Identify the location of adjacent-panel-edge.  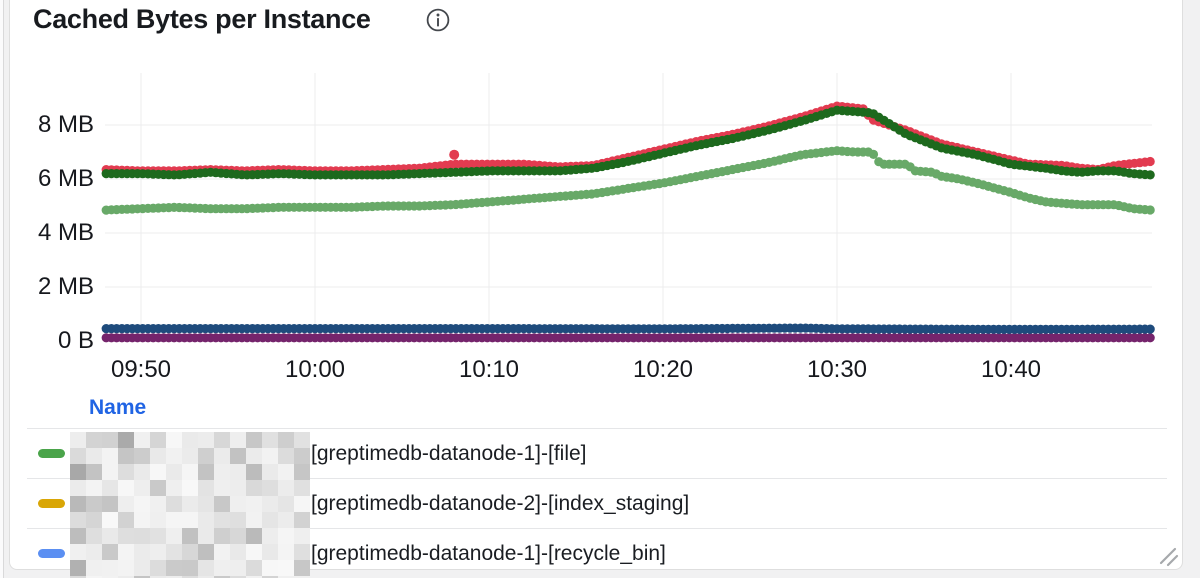
(3, 289).